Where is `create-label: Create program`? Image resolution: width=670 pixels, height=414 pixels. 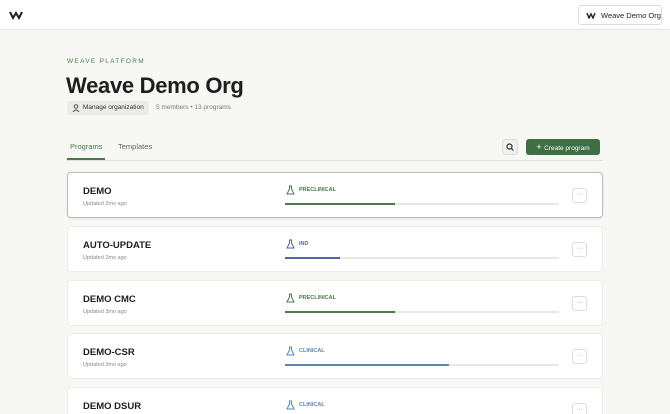 create-label: Create program is located at coordinates (567, 148).